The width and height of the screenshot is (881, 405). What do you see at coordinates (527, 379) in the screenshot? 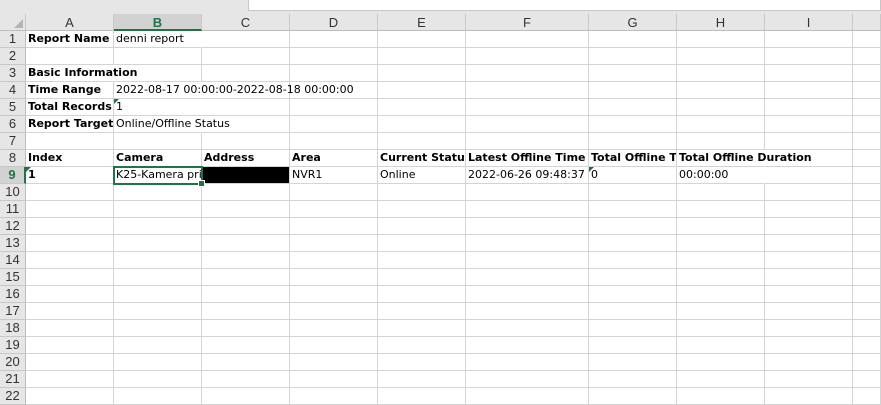
I see `cell-F21` at bounding box center [527, 379].